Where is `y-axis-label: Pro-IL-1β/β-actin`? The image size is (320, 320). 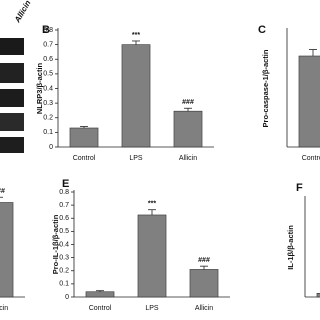
y-axis-label: Pro-IL-1β/β-actin is located at coordinates (55, 244).